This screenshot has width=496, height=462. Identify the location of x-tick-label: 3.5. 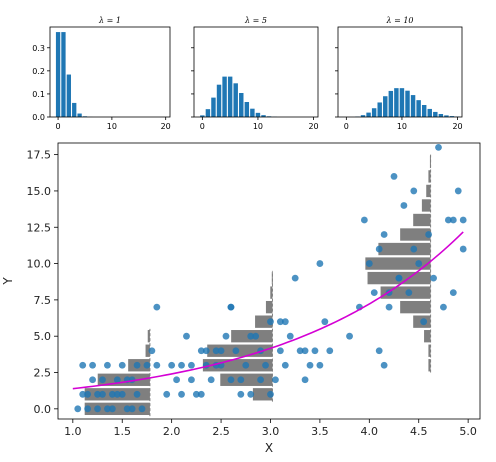
(320, 431).